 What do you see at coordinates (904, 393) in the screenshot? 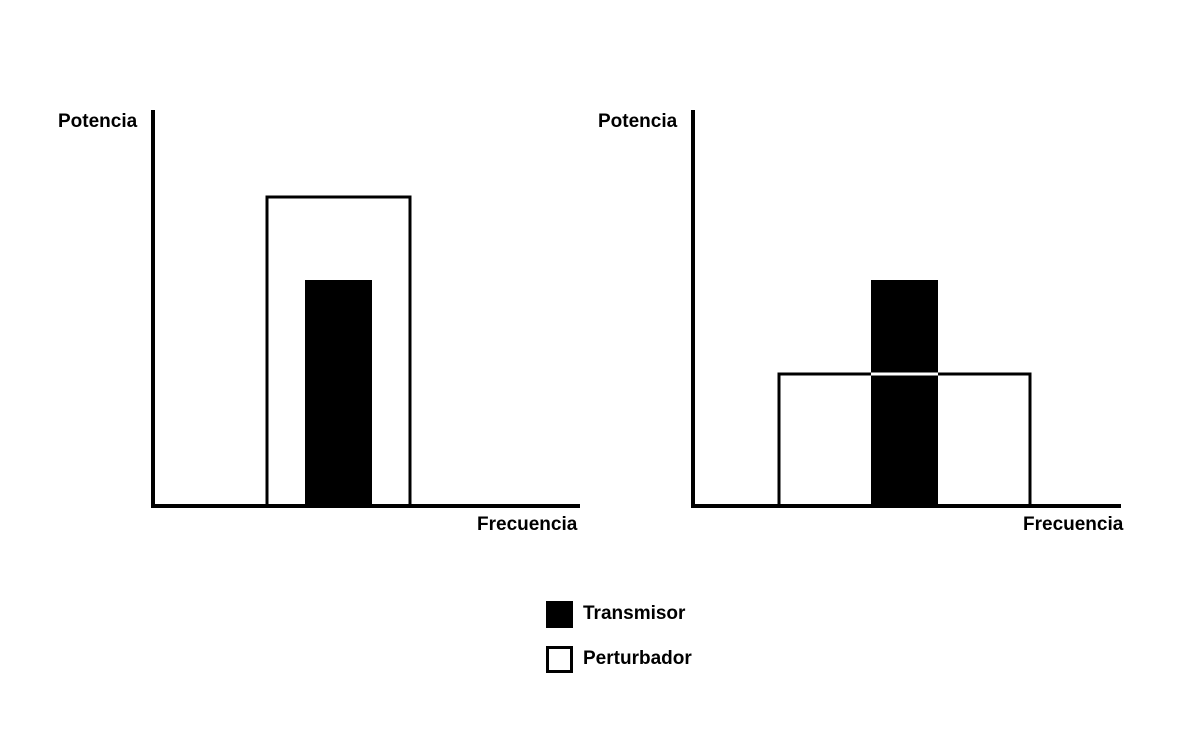
I see `right-transmitter-band` at bounding box center [904, 393].